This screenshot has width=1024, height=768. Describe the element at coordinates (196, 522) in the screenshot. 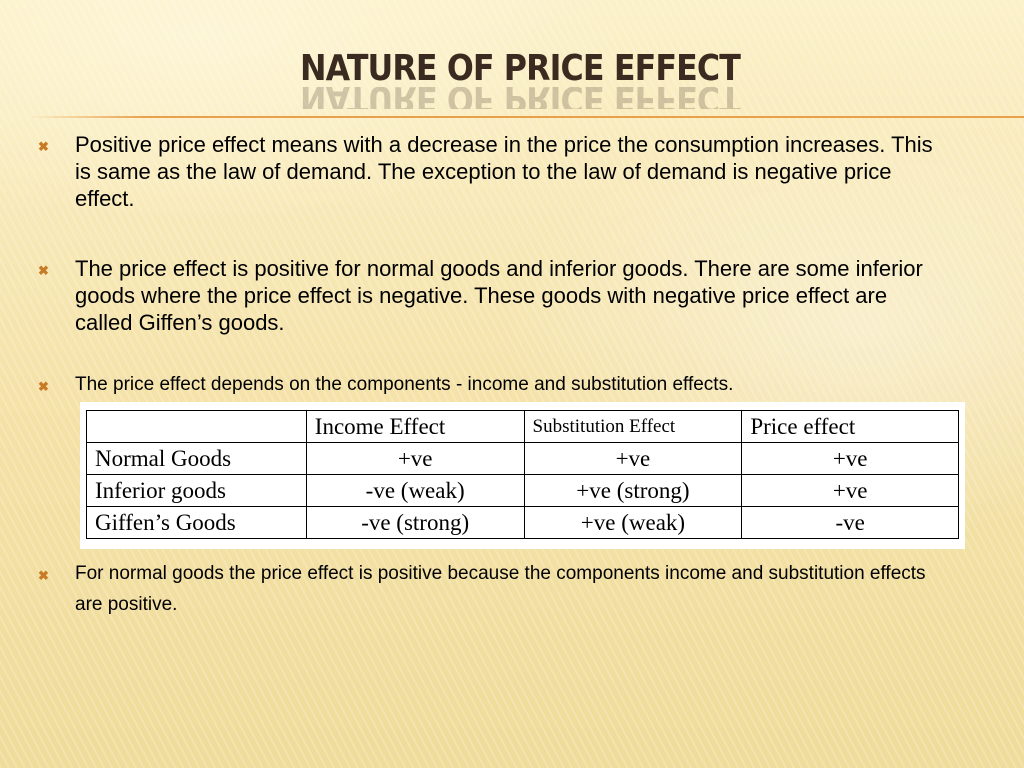

I see `table-row-label: Giffen’s Goods` at that location.